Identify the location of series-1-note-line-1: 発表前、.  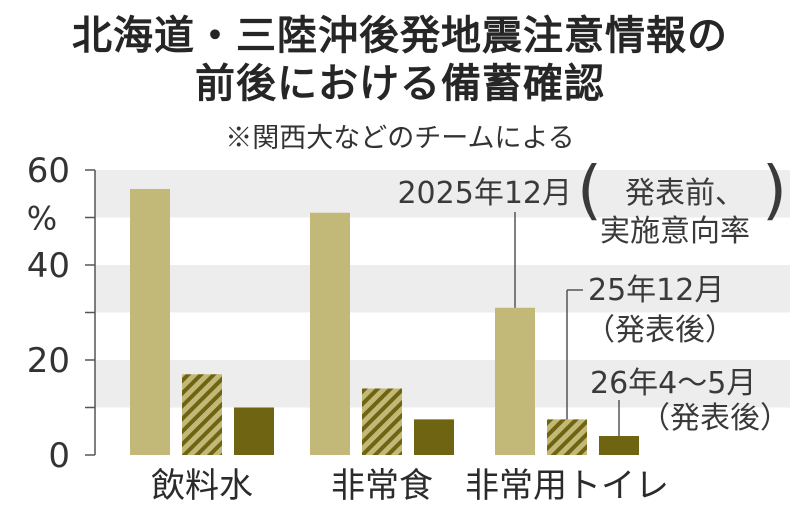
(685, 193).